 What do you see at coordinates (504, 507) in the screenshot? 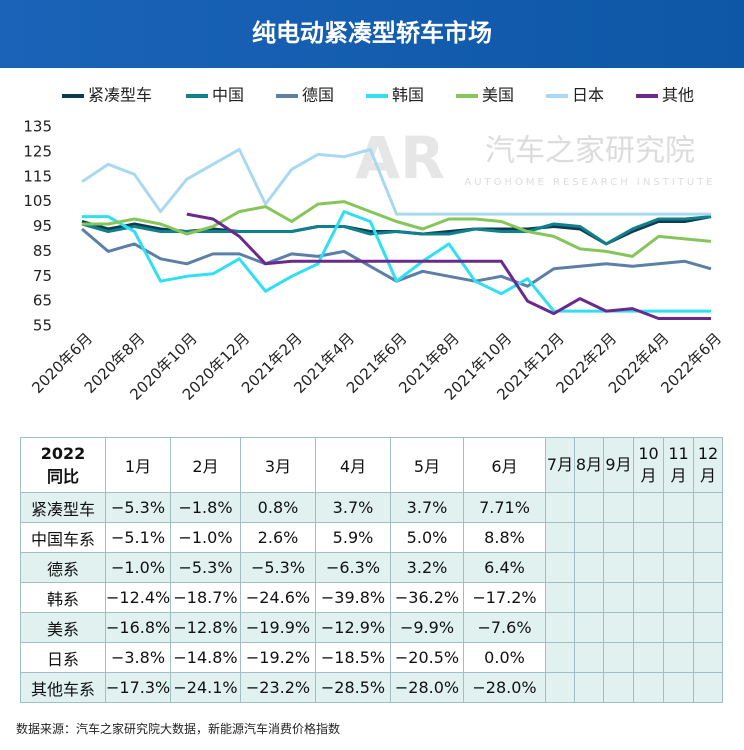
I see `cell: 7.71%` at bounding box center [504, 507].